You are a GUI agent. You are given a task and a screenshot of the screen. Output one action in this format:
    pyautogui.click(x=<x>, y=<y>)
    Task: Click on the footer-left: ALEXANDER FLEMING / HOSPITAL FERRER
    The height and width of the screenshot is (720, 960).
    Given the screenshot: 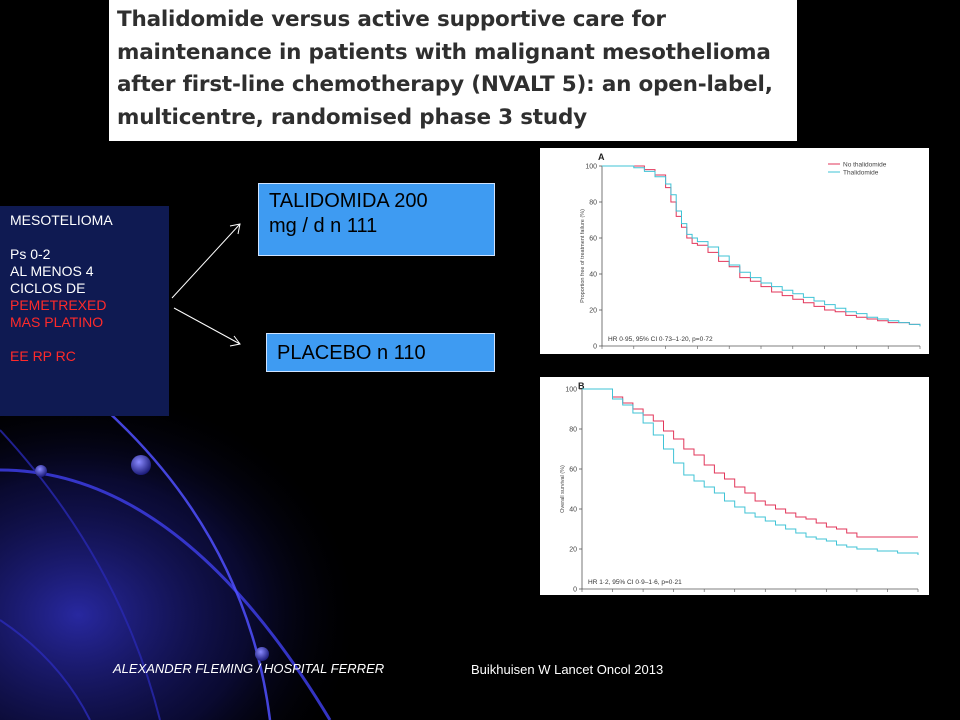 What is the action you would take?
    pyautogui.click(x=249, y=668)
    